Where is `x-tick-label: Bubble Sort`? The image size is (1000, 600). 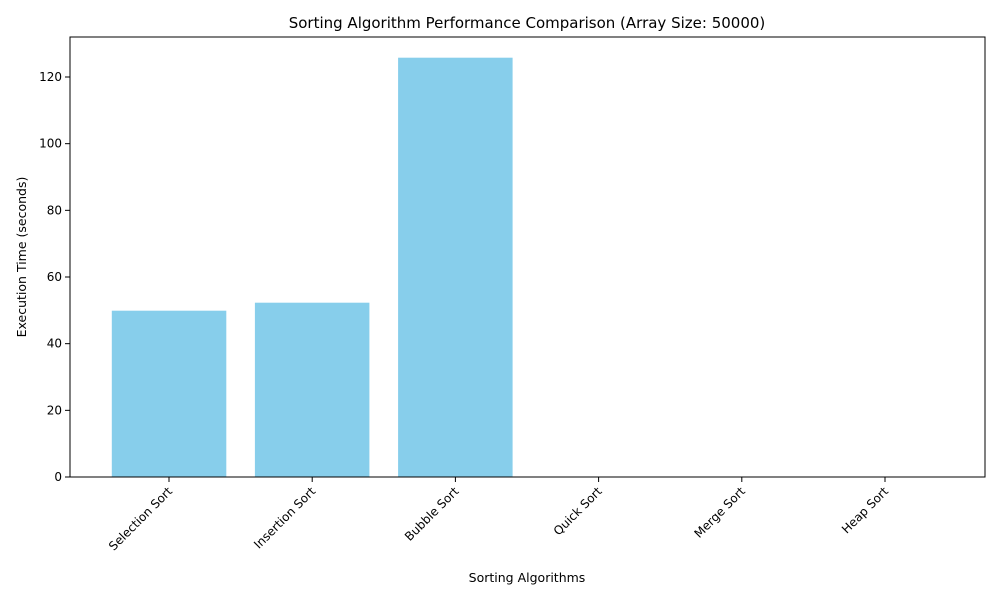 x-tick-label: Bubble Sort is located at coordinates (432, 514).